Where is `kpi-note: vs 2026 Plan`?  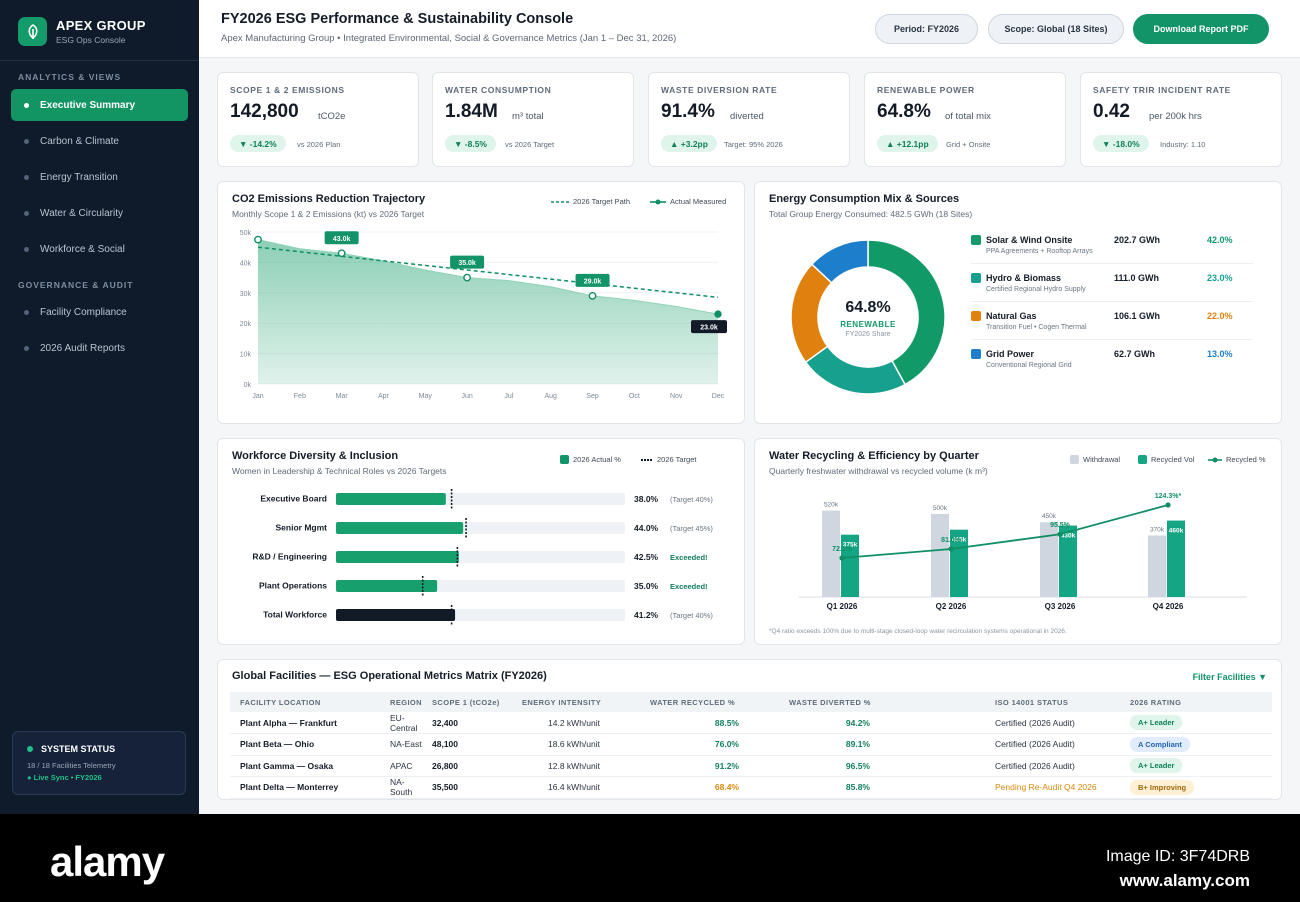
kpi-note: vs 2026 Plan is located at coordinates (319, 144).